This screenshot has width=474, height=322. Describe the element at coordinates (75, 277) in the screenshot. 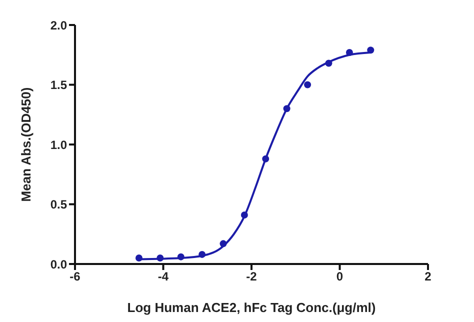

I see `x-tick-label: -6` at that location.